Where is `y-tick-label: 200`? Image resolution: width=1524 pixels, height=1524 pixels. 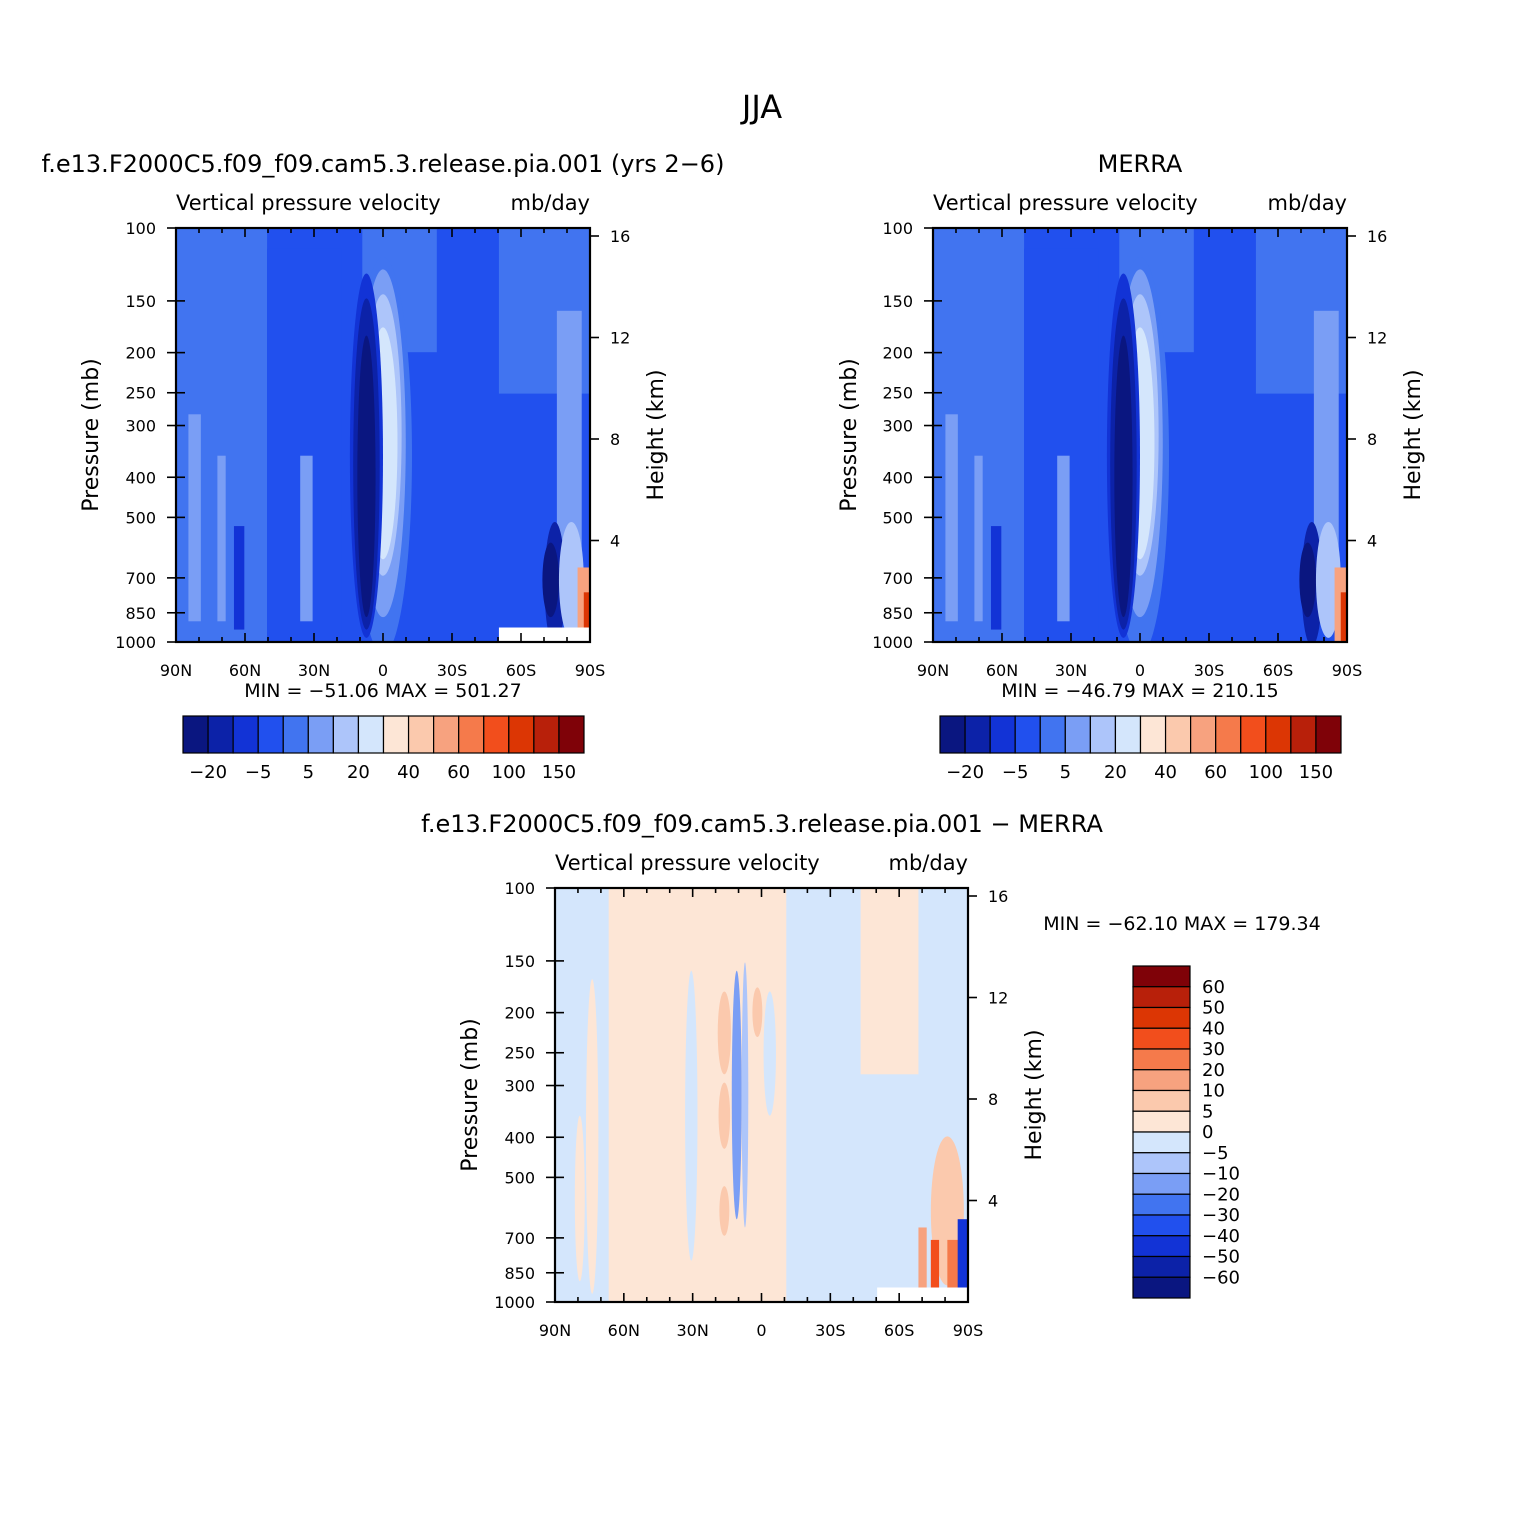 y-tick-label: 200 is located at coordinates (897, 353).